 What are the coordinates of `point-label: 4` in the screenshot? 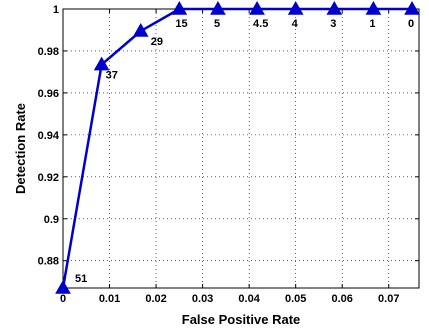 It's located at (295, 24).